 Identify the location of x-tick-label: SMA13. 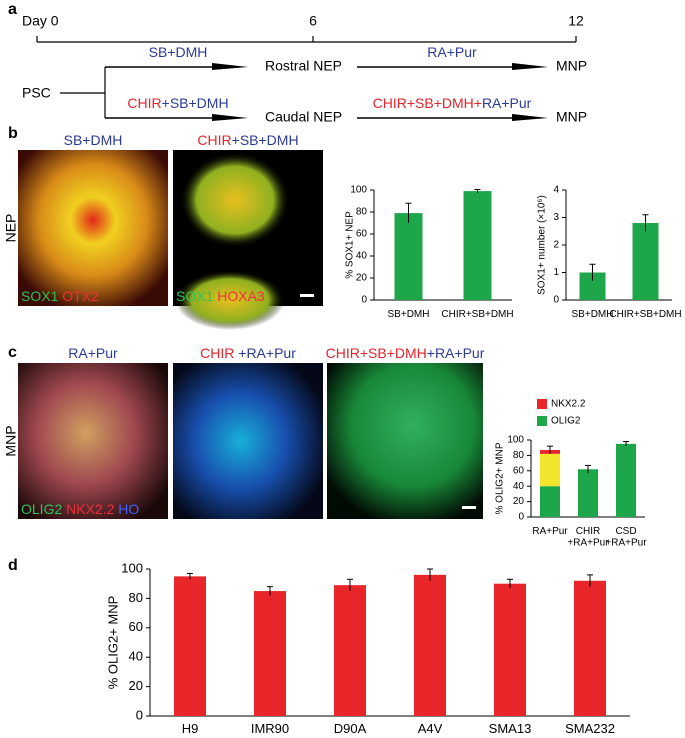
(510, 728).